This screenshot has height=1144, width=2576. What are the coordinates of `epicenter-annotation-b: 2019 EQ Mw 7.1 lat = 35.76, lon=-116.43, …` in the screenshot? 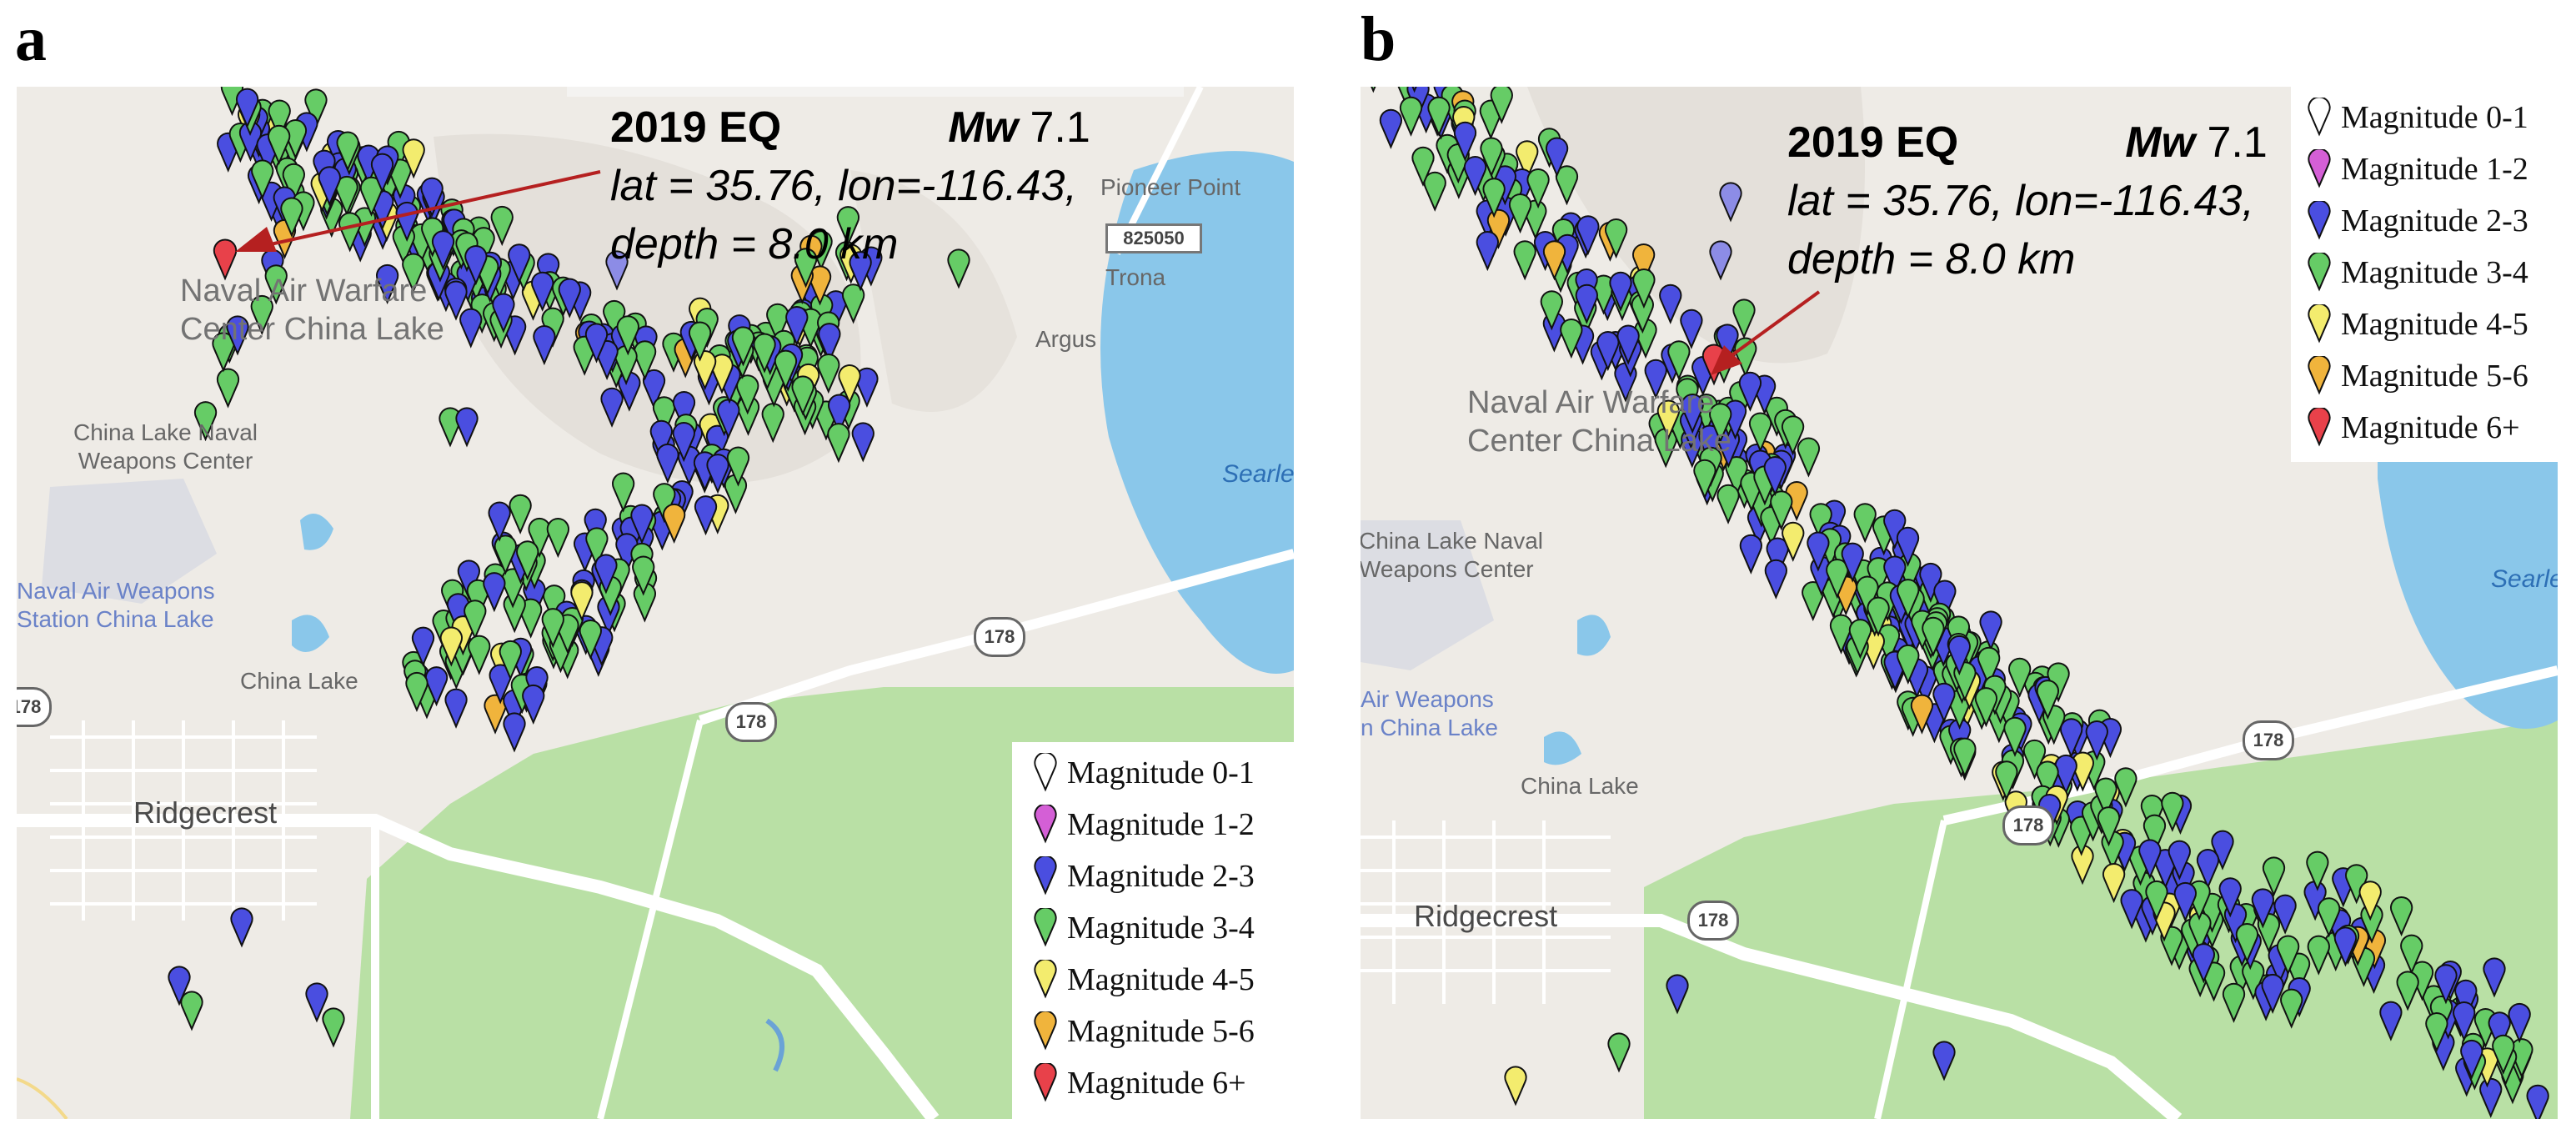 It's located at (2027, 201).